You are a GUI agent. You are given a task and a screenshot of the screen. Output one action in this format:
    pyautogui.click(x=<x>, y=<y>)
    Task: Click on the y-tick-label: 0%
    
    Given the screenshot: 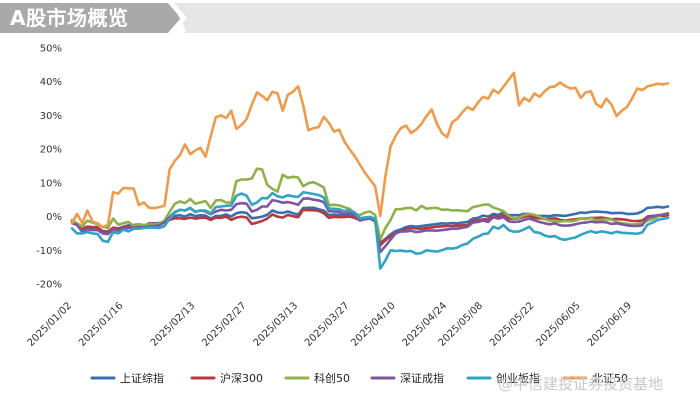 What is the action you would take?
    pyautogui.click(x=54, y=217)
    